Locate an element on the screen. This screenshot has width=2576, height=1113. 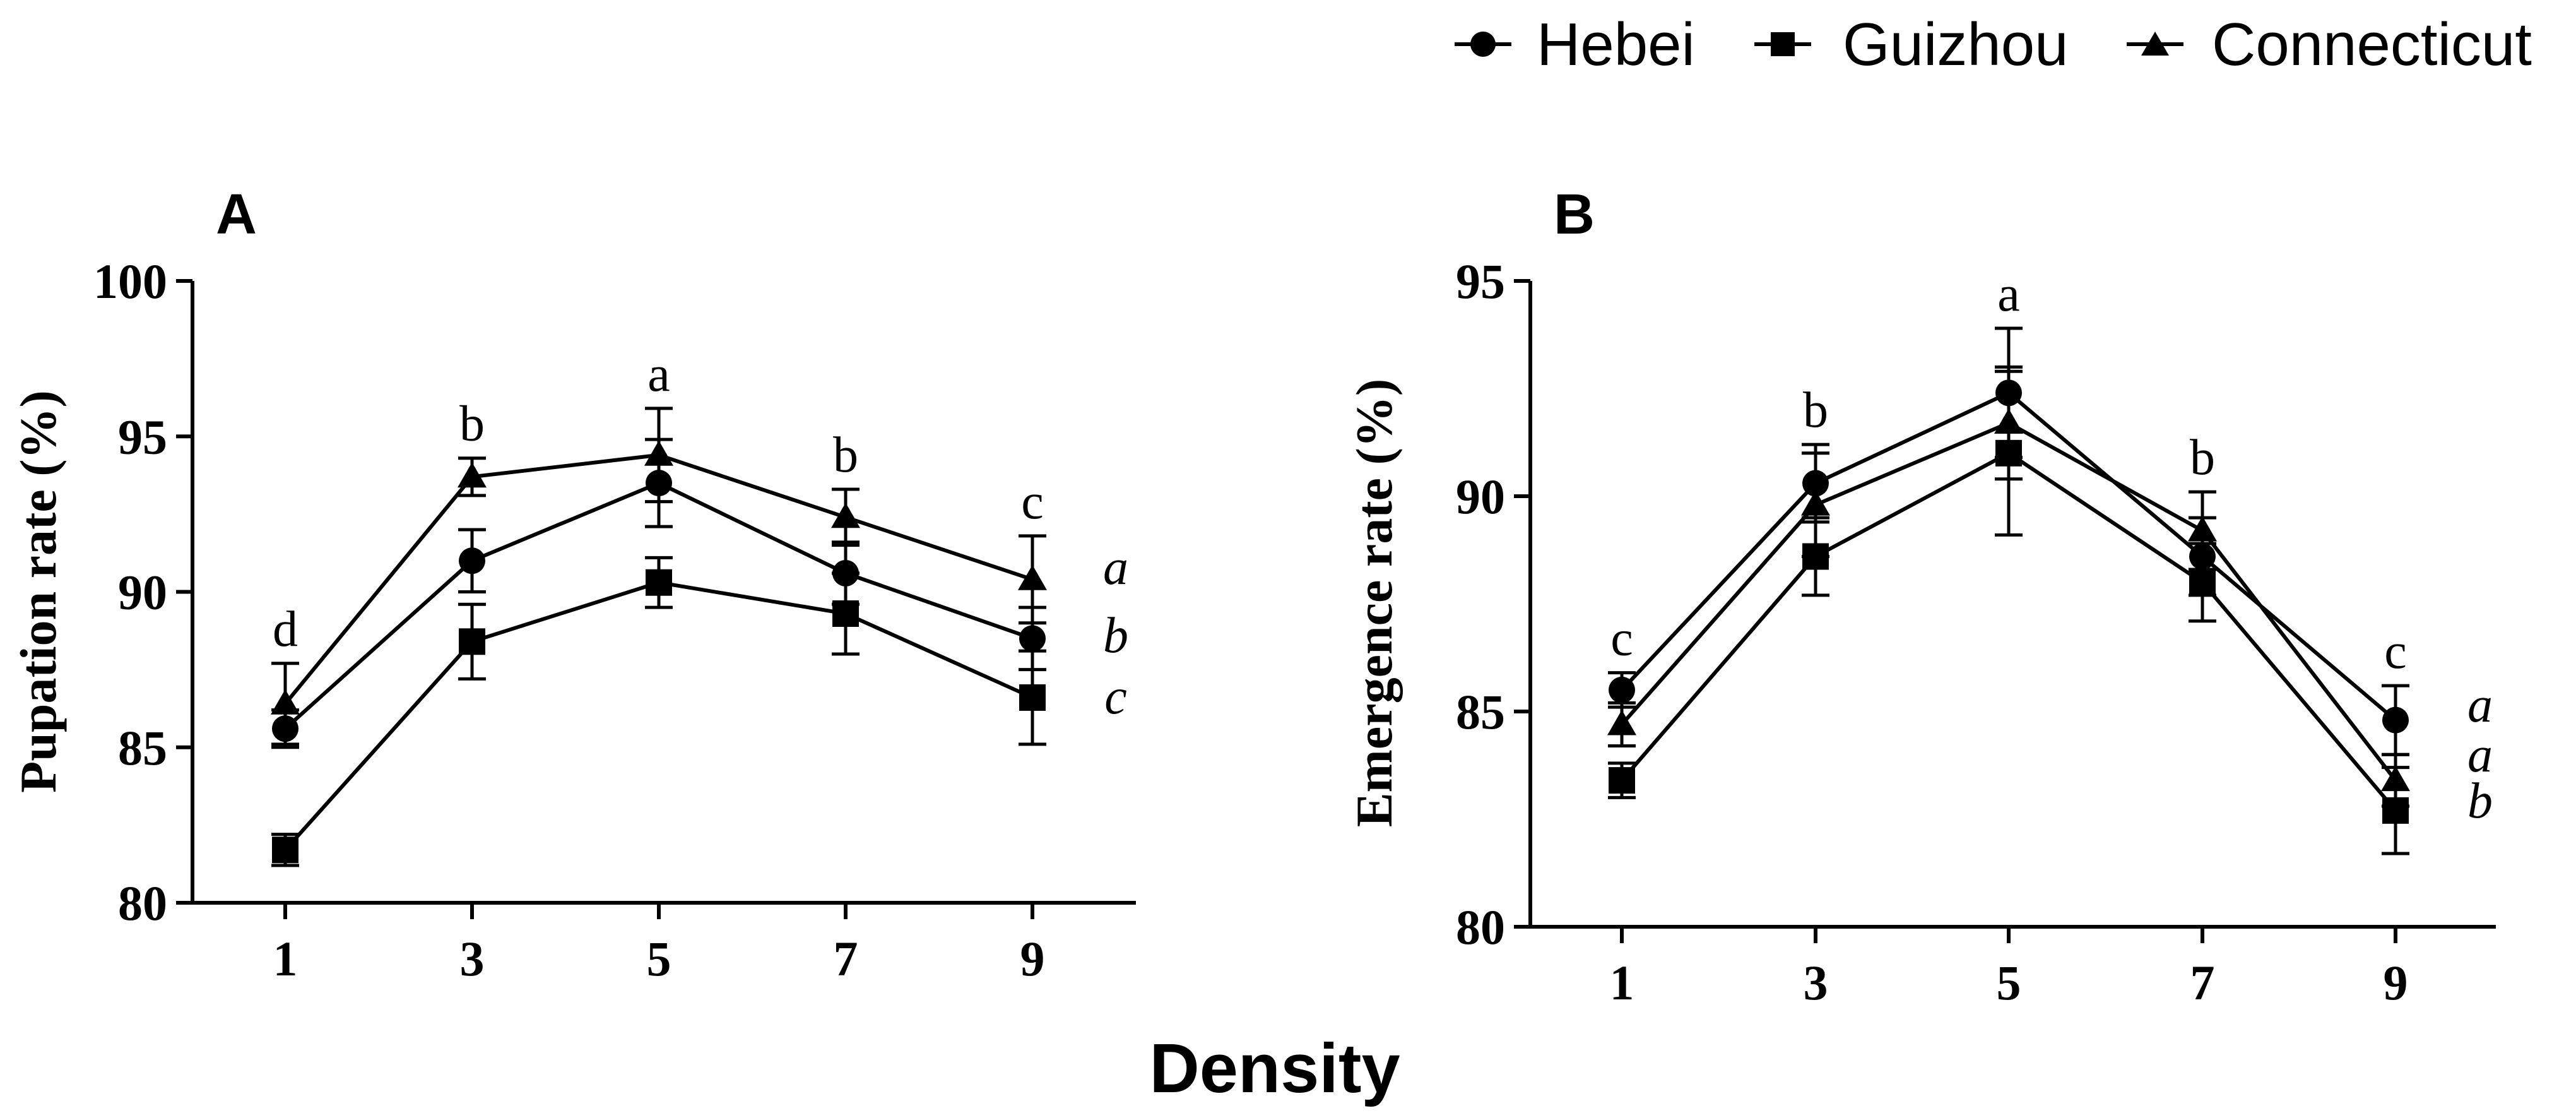
series-letter: c is located at coordinates (1116, 697).